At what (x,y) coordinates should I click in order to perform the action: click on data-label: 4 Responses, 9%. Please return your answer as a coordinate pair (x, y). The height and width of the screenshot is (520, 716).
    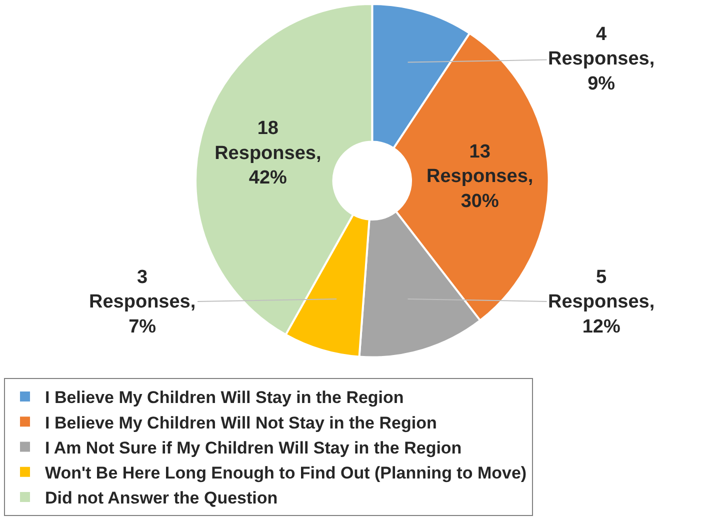
    Looking at the image, I should click on (601, 59).